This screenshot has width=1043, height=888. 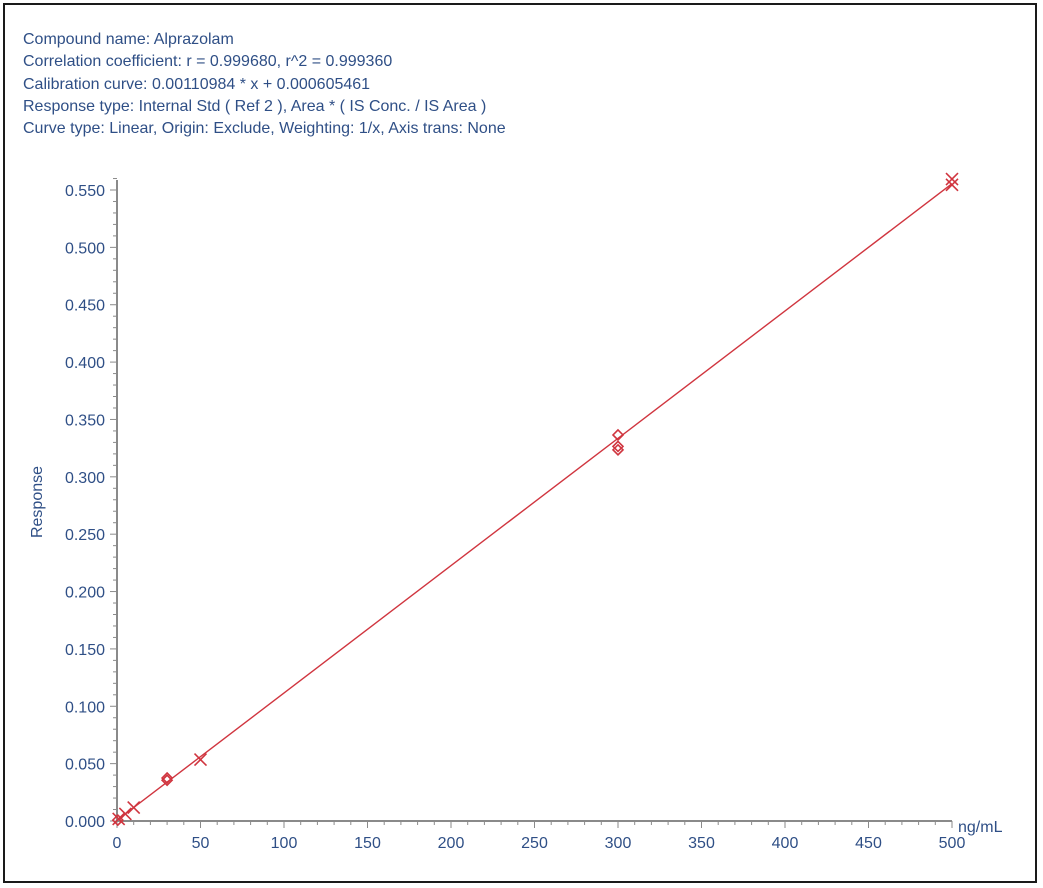 What do you see at coordinates (85, 191) in the screenshot?
I see `y-tick-label: 0.550` at bounding box center [85, 191].